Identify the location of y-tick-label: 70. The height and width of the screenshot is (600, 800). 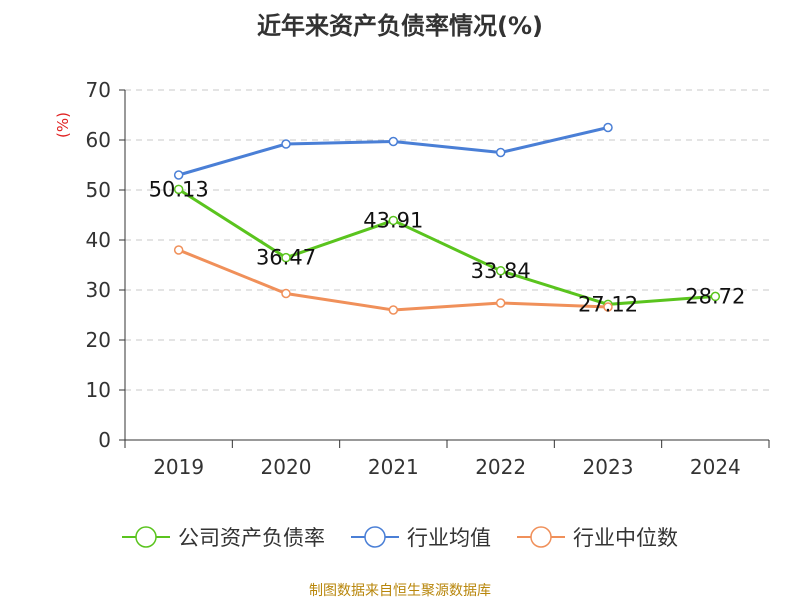
(98, 90).